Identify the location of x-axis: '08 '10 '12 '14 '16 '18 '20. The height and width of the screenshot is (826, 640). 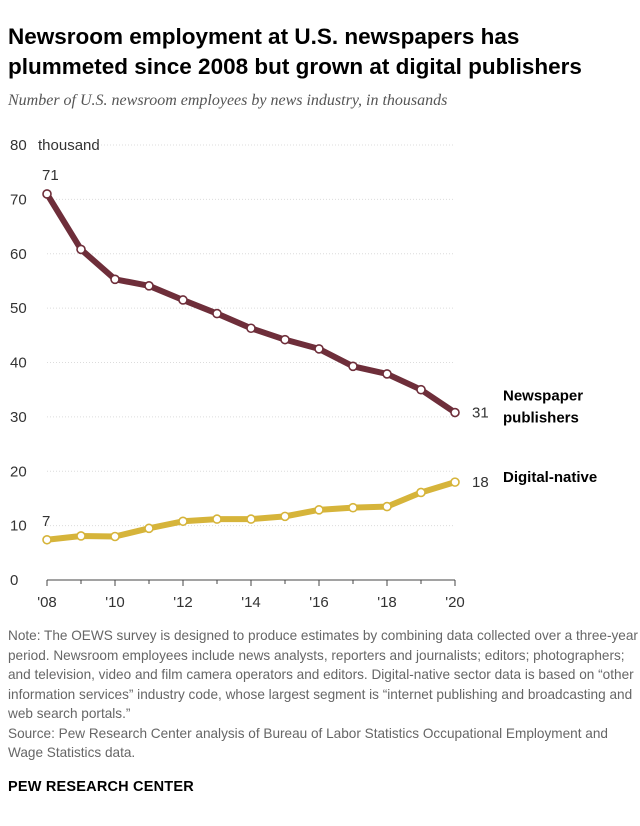
(251, 595).